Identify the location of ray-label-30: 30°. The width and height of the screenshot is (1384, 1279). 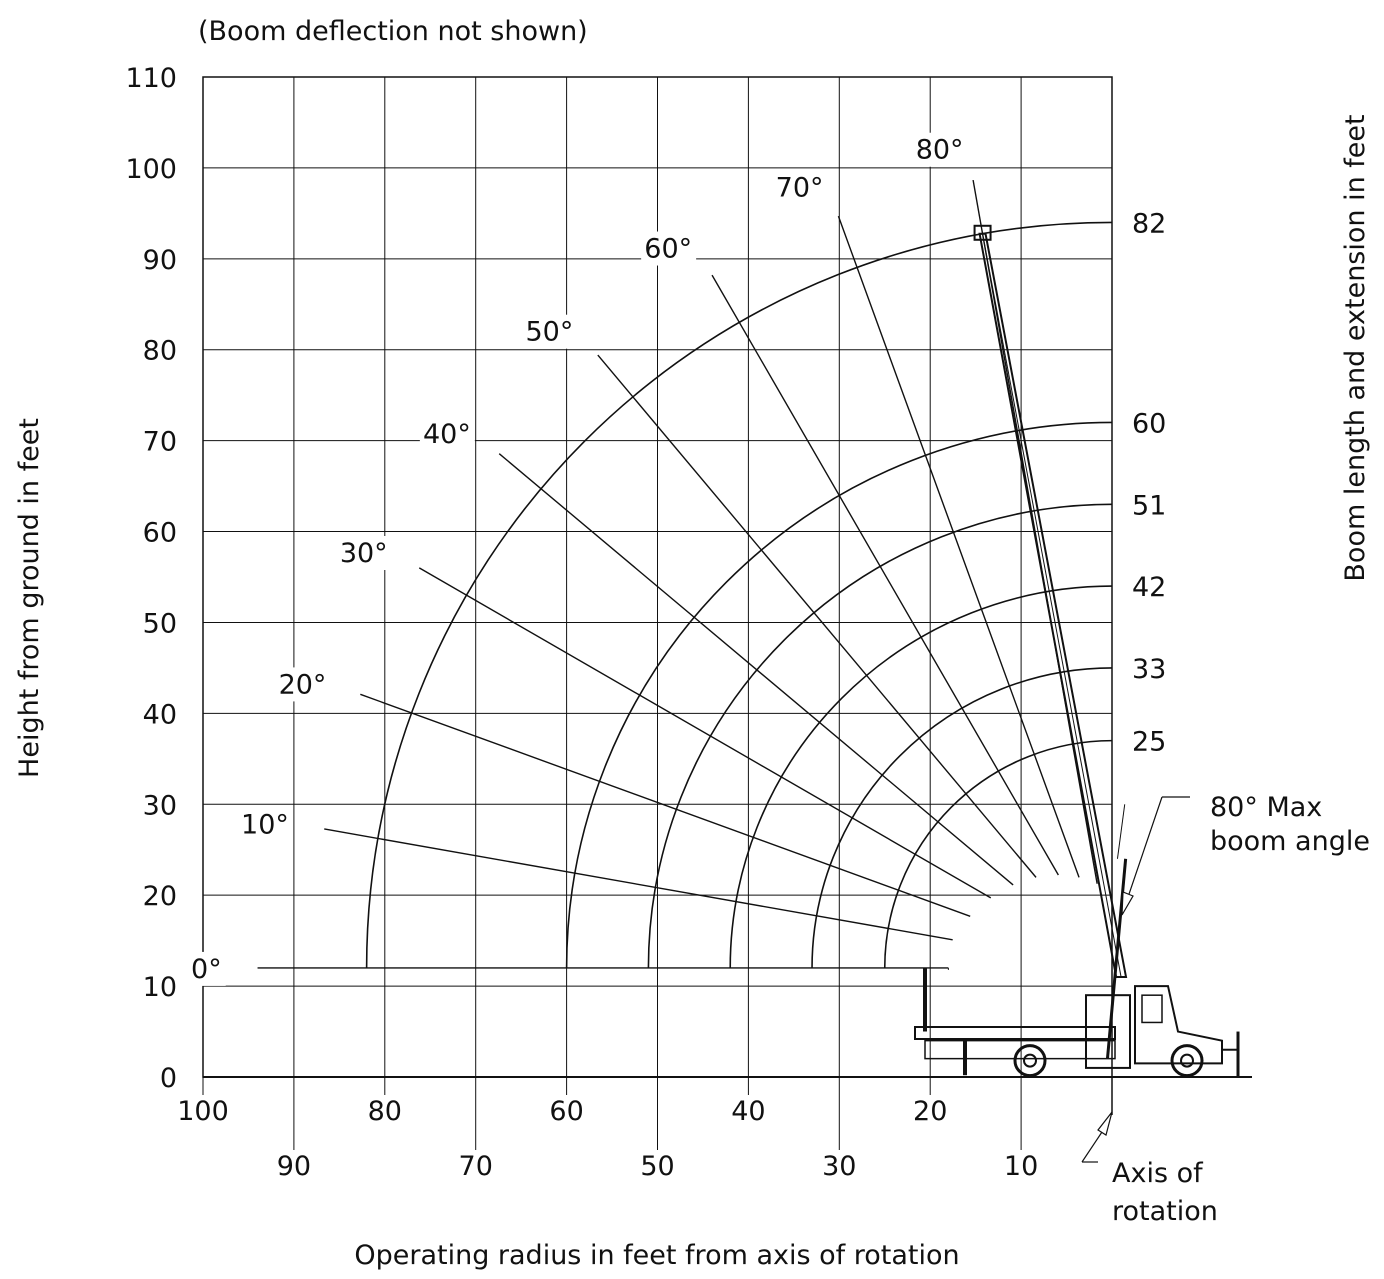
(364, 553).